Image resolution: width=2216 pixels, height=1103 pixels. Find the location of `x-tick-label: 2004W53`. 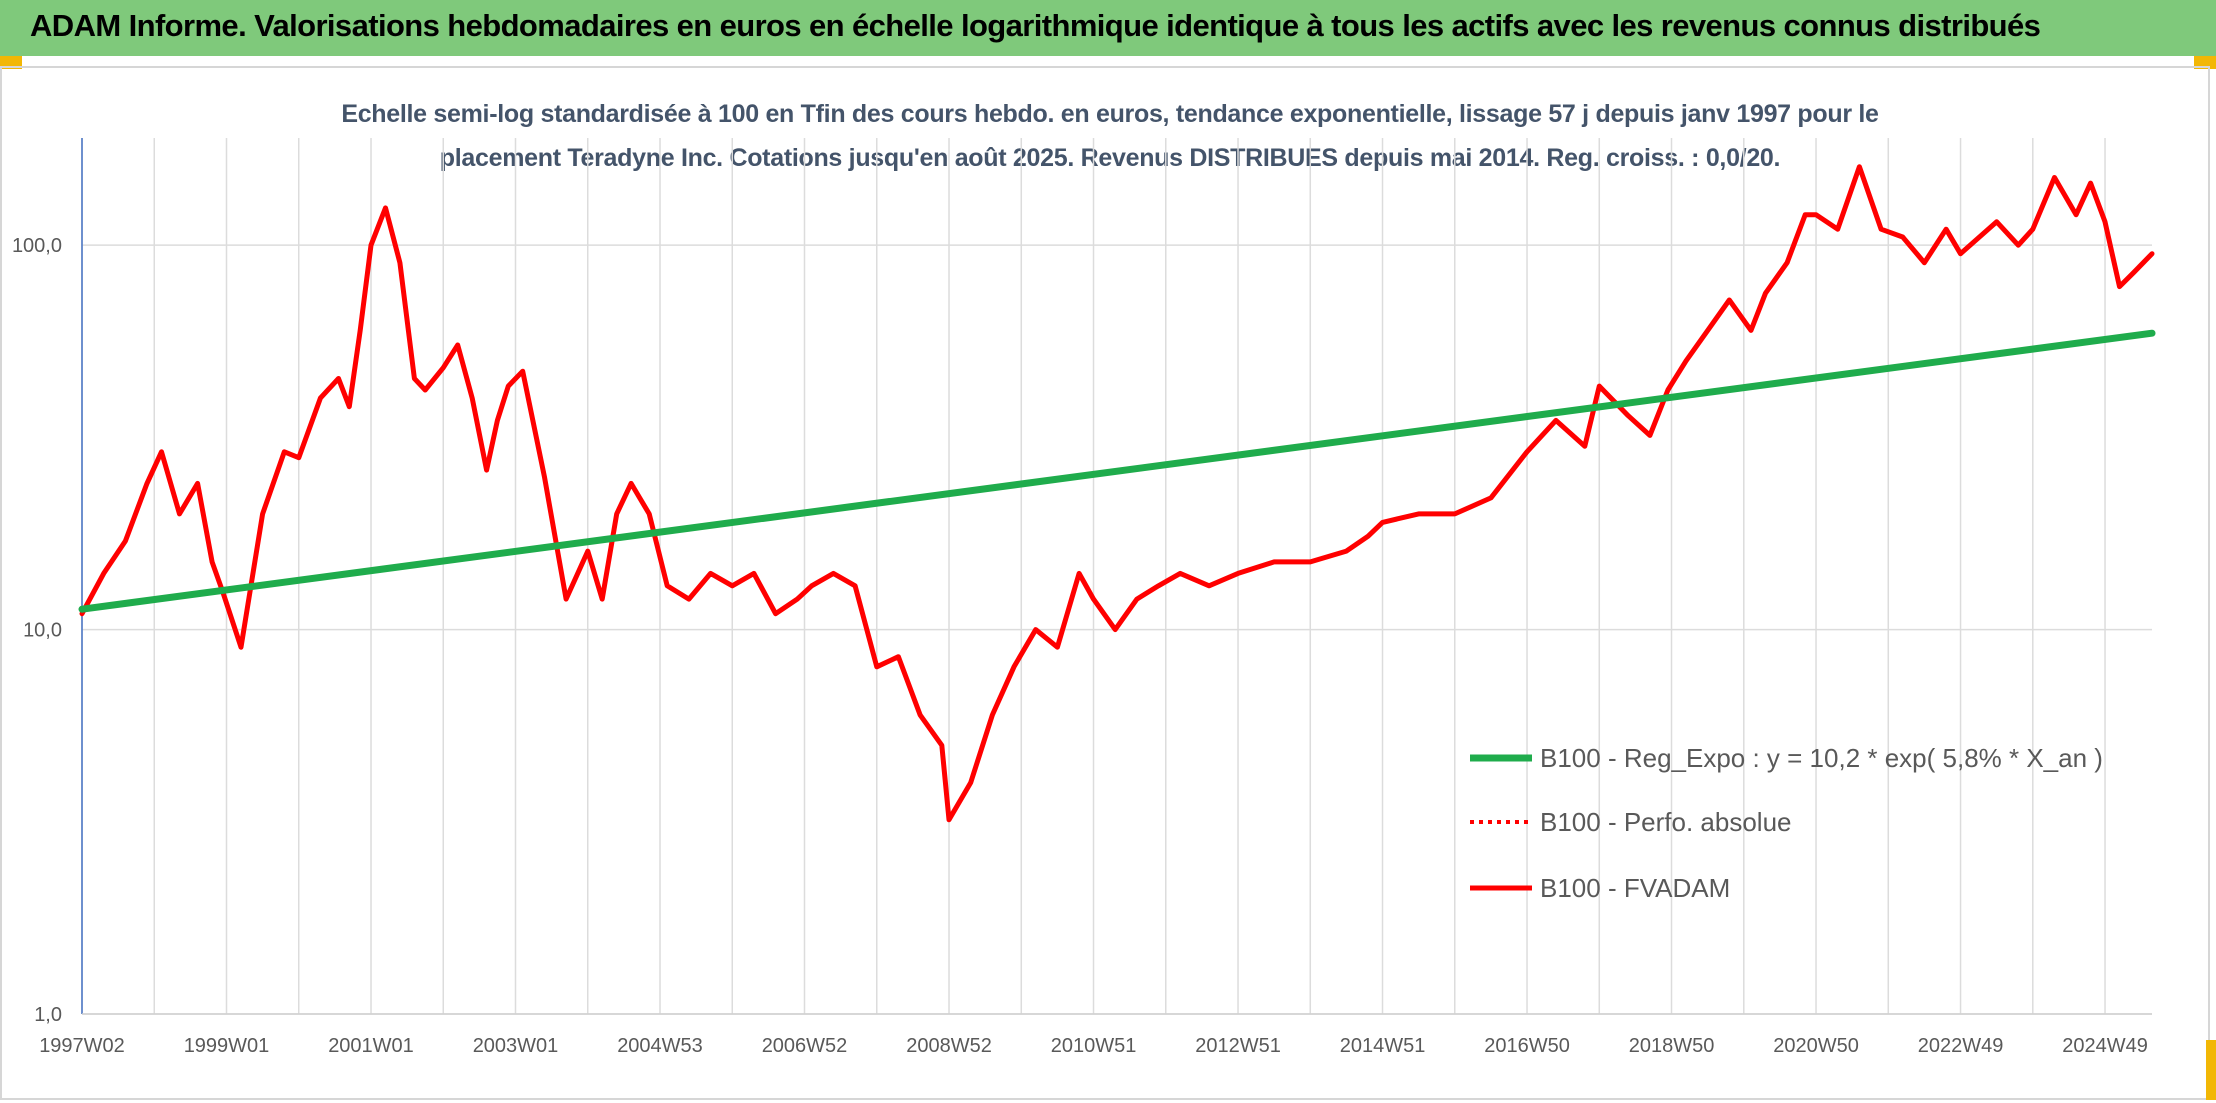

x-tick-label: 2004W53 is located at coordinates (660, 1046).